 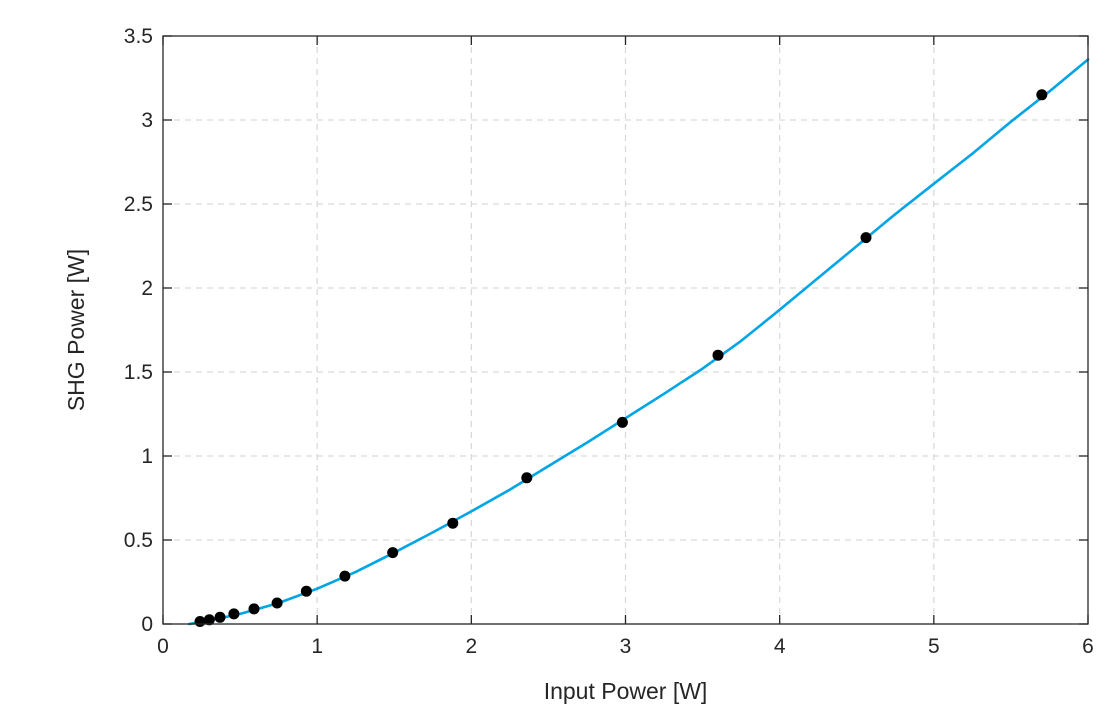 What do you see at coordinates (1088, 646) in the screenshot?
I see `x-tick-label: 6` at bounding box center [1088, 646].